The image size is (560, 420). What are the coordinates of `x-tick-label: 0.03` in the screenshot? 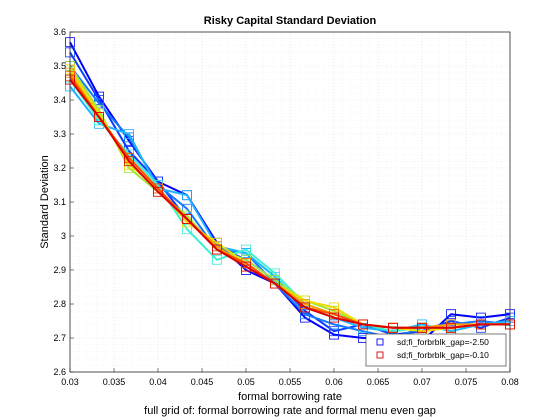 It's located at (70, 382).